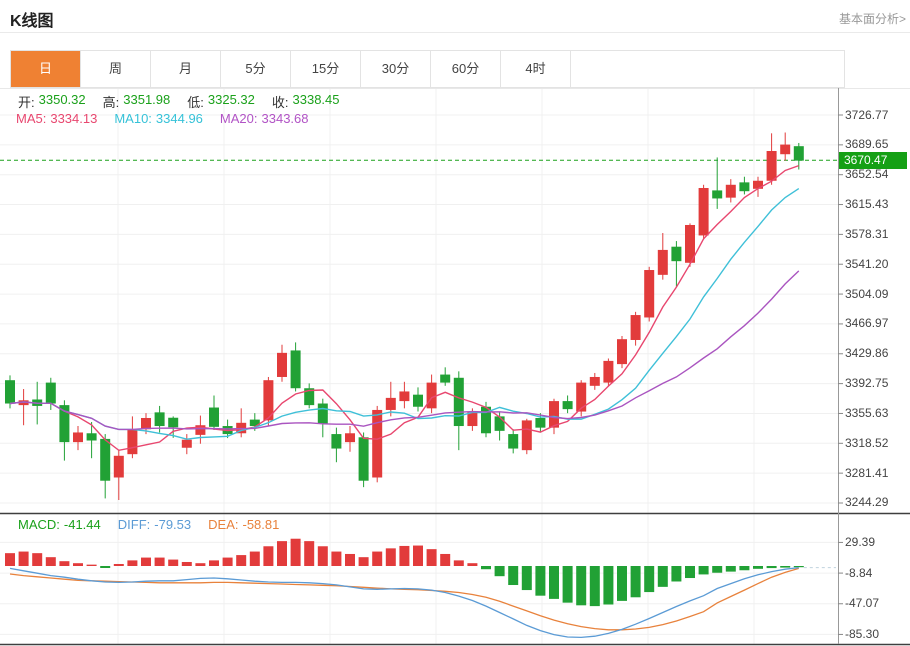 This screenshot has width=910, height=646. I want to click on price-axis-label: 3318.52, so click(867, 442).